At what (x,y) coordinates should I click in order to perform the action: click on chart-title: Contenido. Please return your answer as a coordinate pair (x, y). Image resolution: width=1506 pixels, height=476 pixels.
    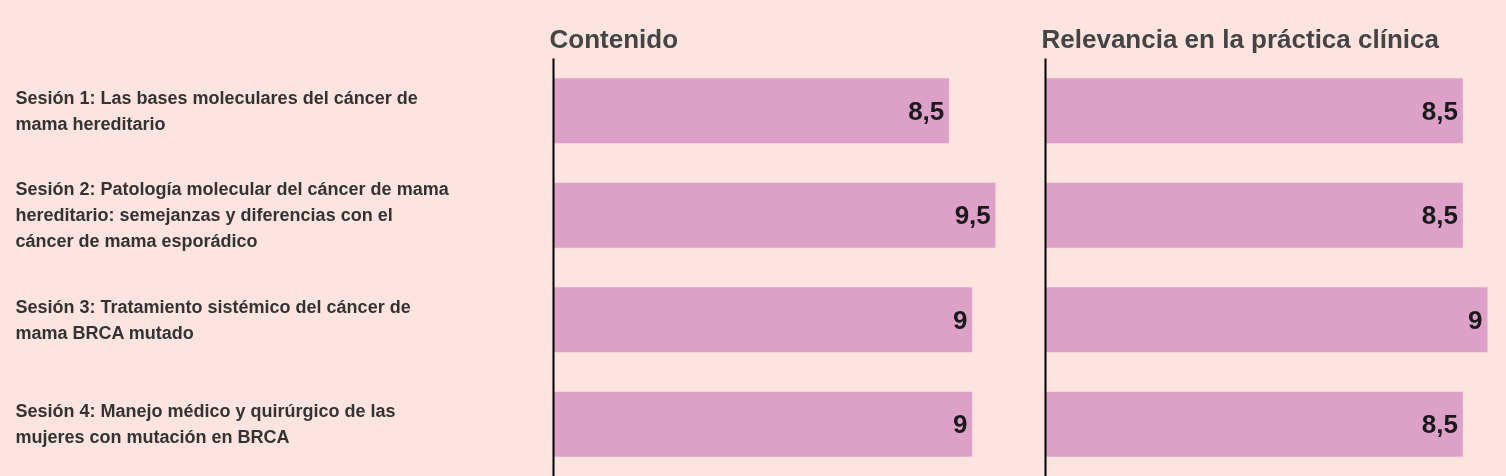
    Looking at the image, I should click on (614, 38).